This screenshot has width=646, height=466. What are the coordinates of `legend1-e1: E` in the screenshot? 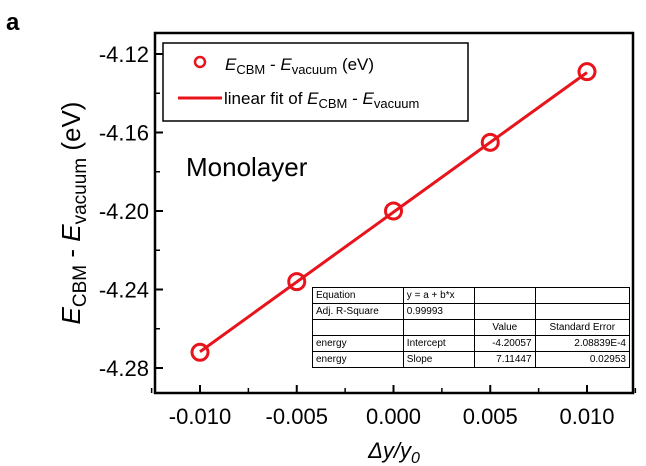 It's located at (231, 64).